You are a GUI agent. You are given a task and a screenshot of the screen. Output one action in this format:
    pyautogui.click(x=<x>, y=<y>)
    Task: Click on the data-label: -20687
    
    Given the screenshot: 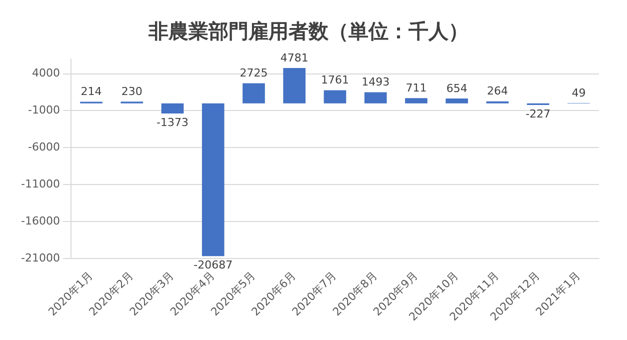 What is the action you would take?
    pyautogui.click(x=213, y=265)
    